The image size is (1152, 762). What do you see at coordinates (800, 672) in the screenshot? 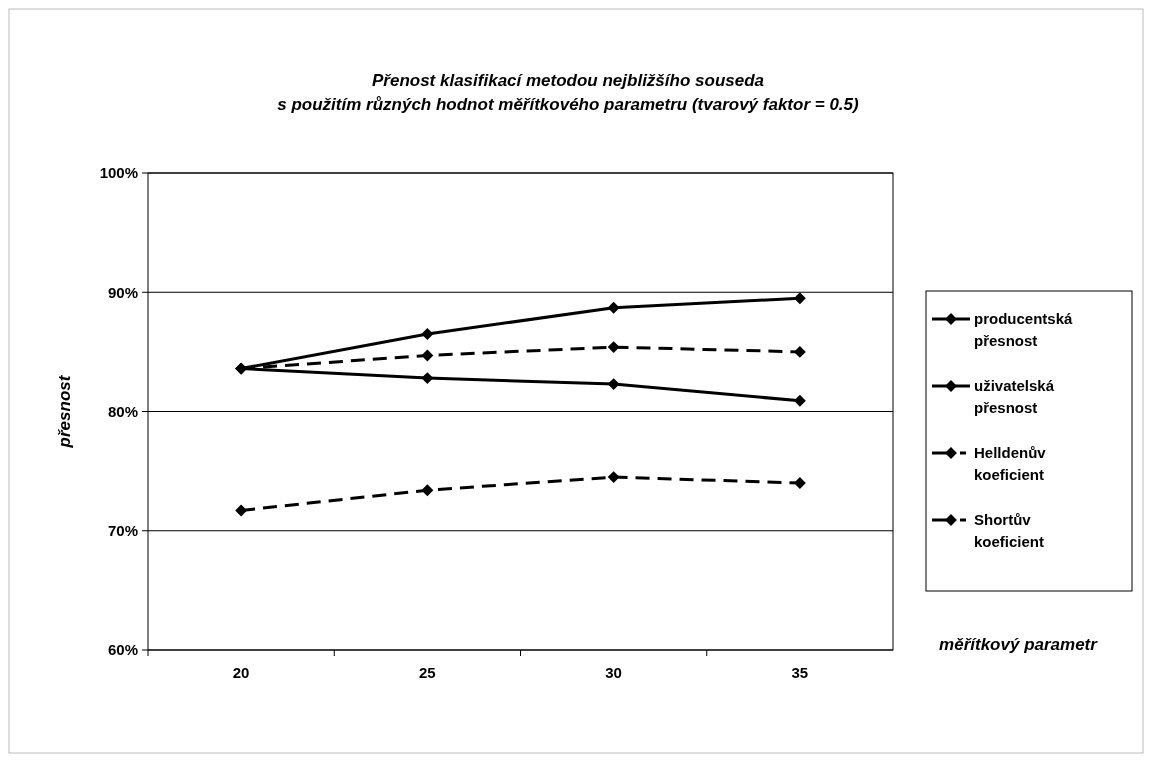
I see `x-tick-label: 35` at bounding box center [800, 672].